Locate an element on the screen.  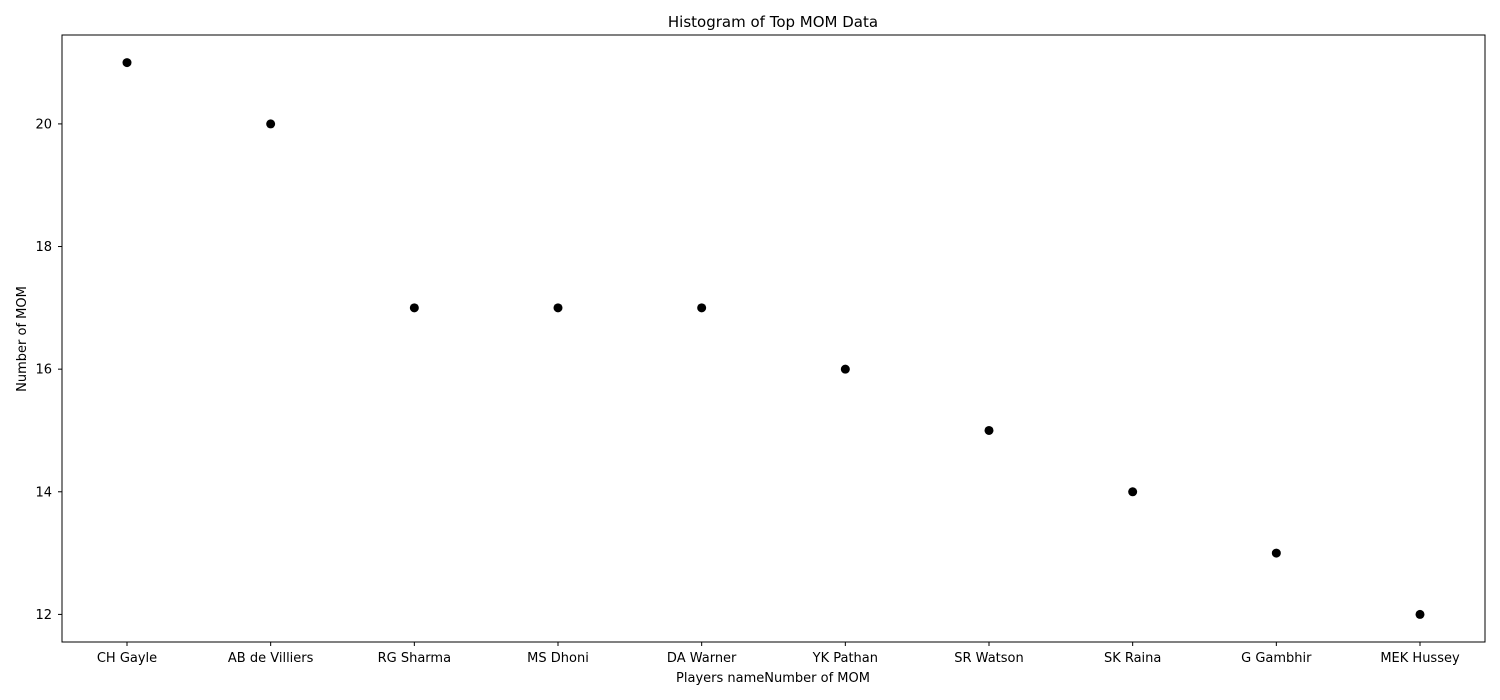
y-axis-ticks: 12 14 16 18 20 is located at coordinates (48, 370).